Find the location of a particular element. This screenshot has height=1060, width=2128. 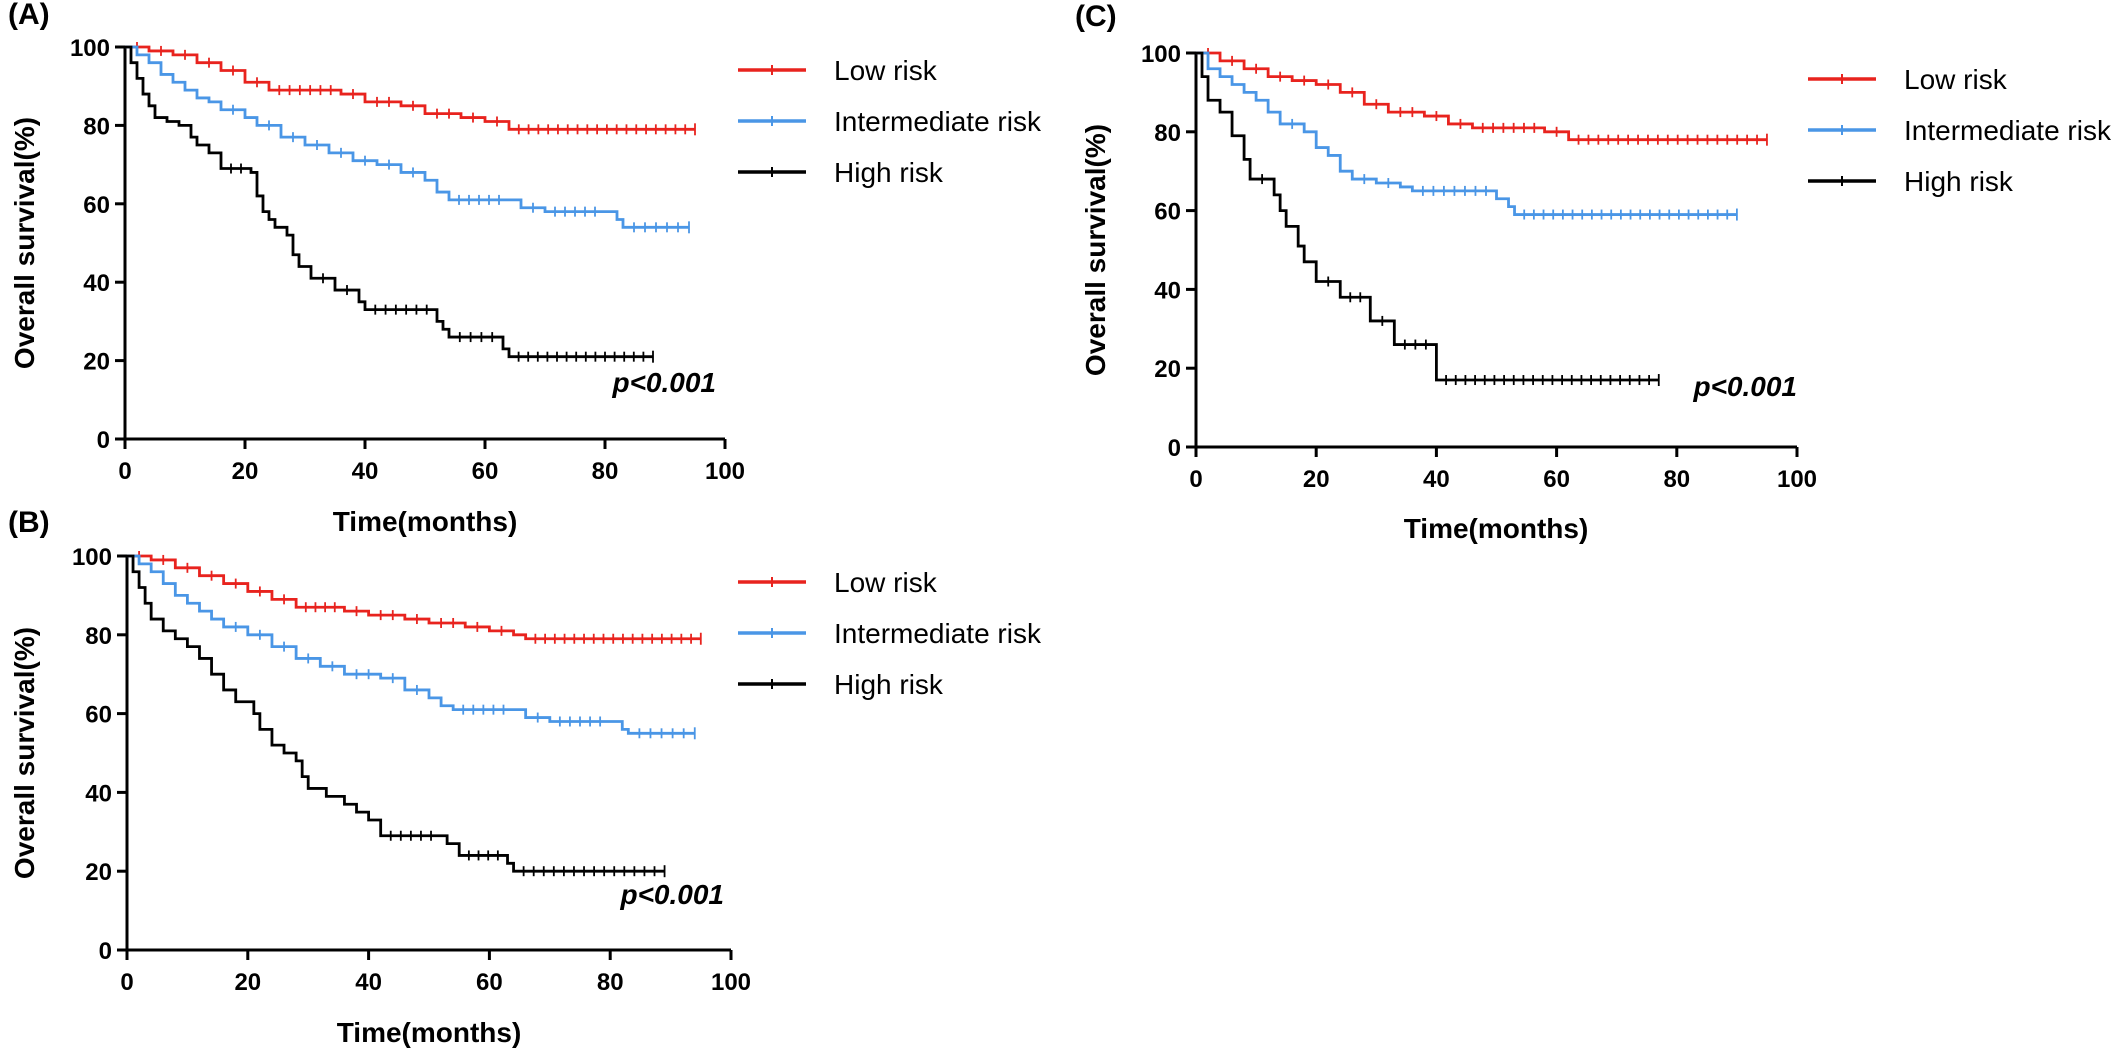

panel-label: (B) is located at coordinates (29, 522).